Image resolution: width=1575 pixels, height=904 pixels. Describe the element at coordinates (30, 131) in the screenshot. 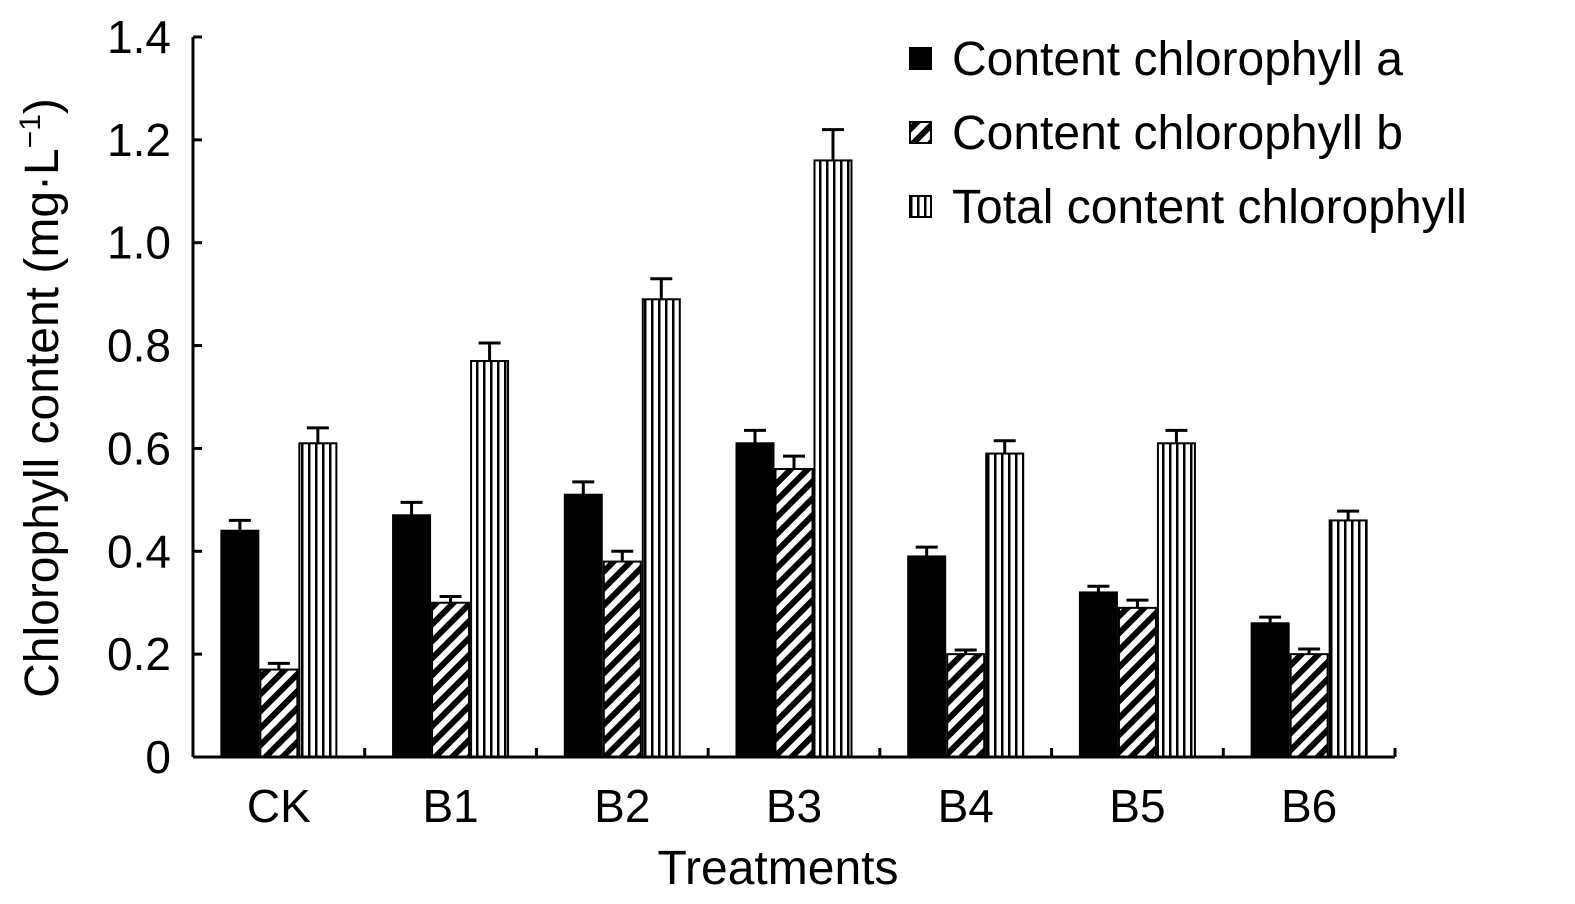

I see `y-axis-title-superscript: −1` at that location.